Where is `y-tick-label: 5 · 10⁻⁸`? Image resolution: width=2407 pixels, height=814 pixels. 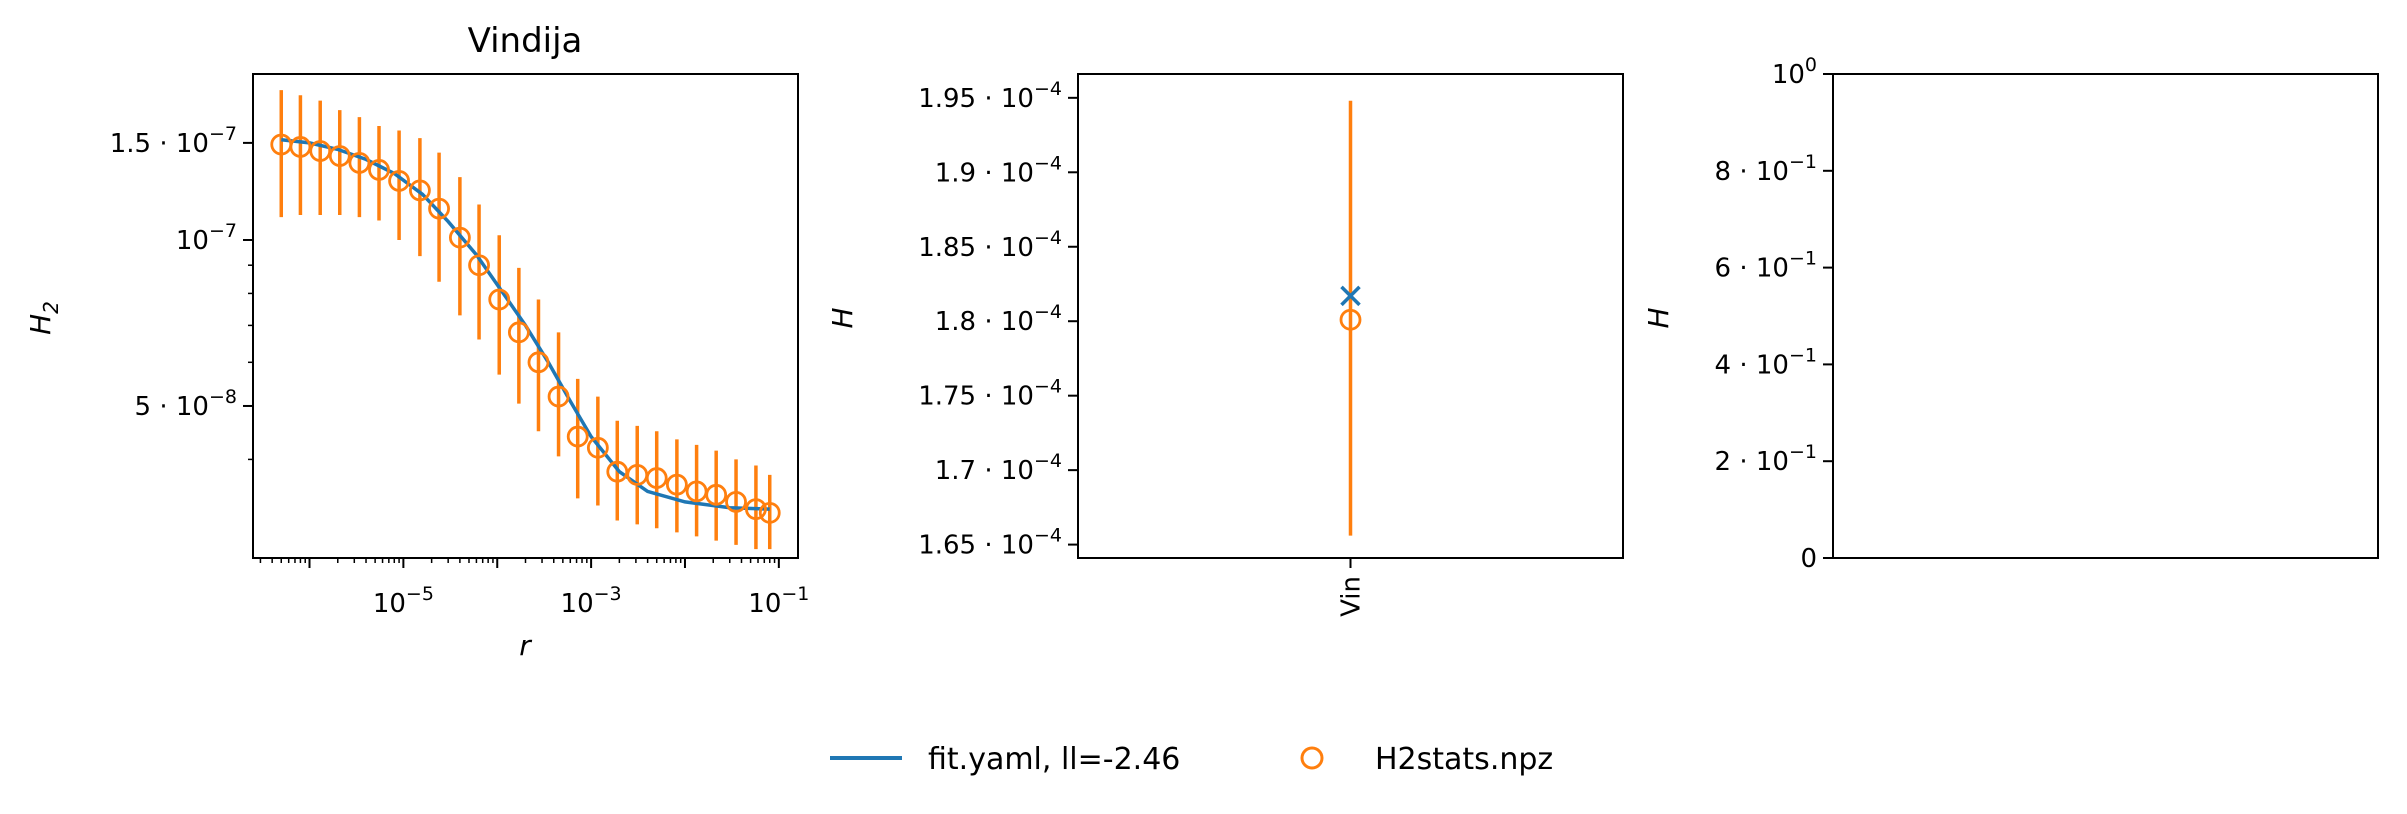
y-tick-label: 5 · 10⁻⁸ is located at coordinates (186, 404).